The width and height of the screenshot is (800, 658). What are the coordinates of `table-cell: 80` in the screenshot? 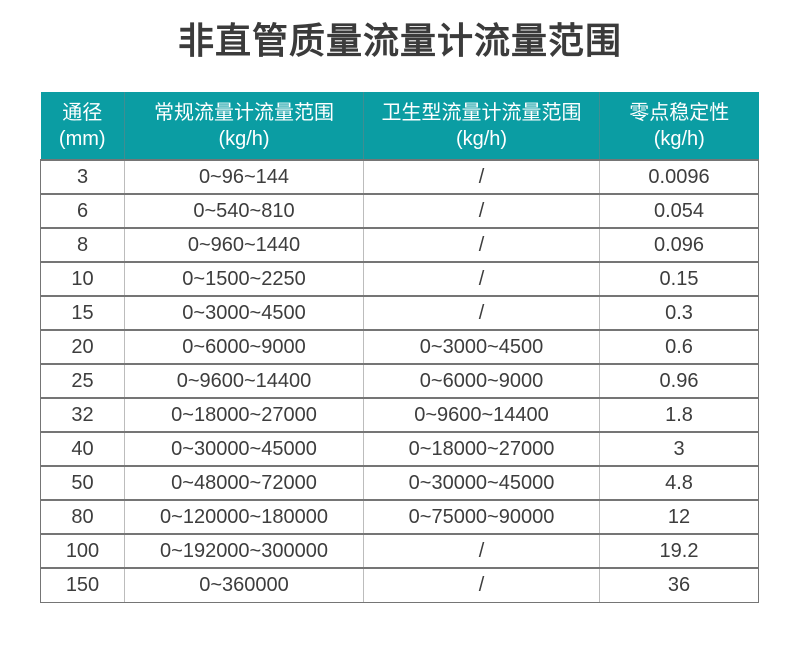 It's located at (82, 517).